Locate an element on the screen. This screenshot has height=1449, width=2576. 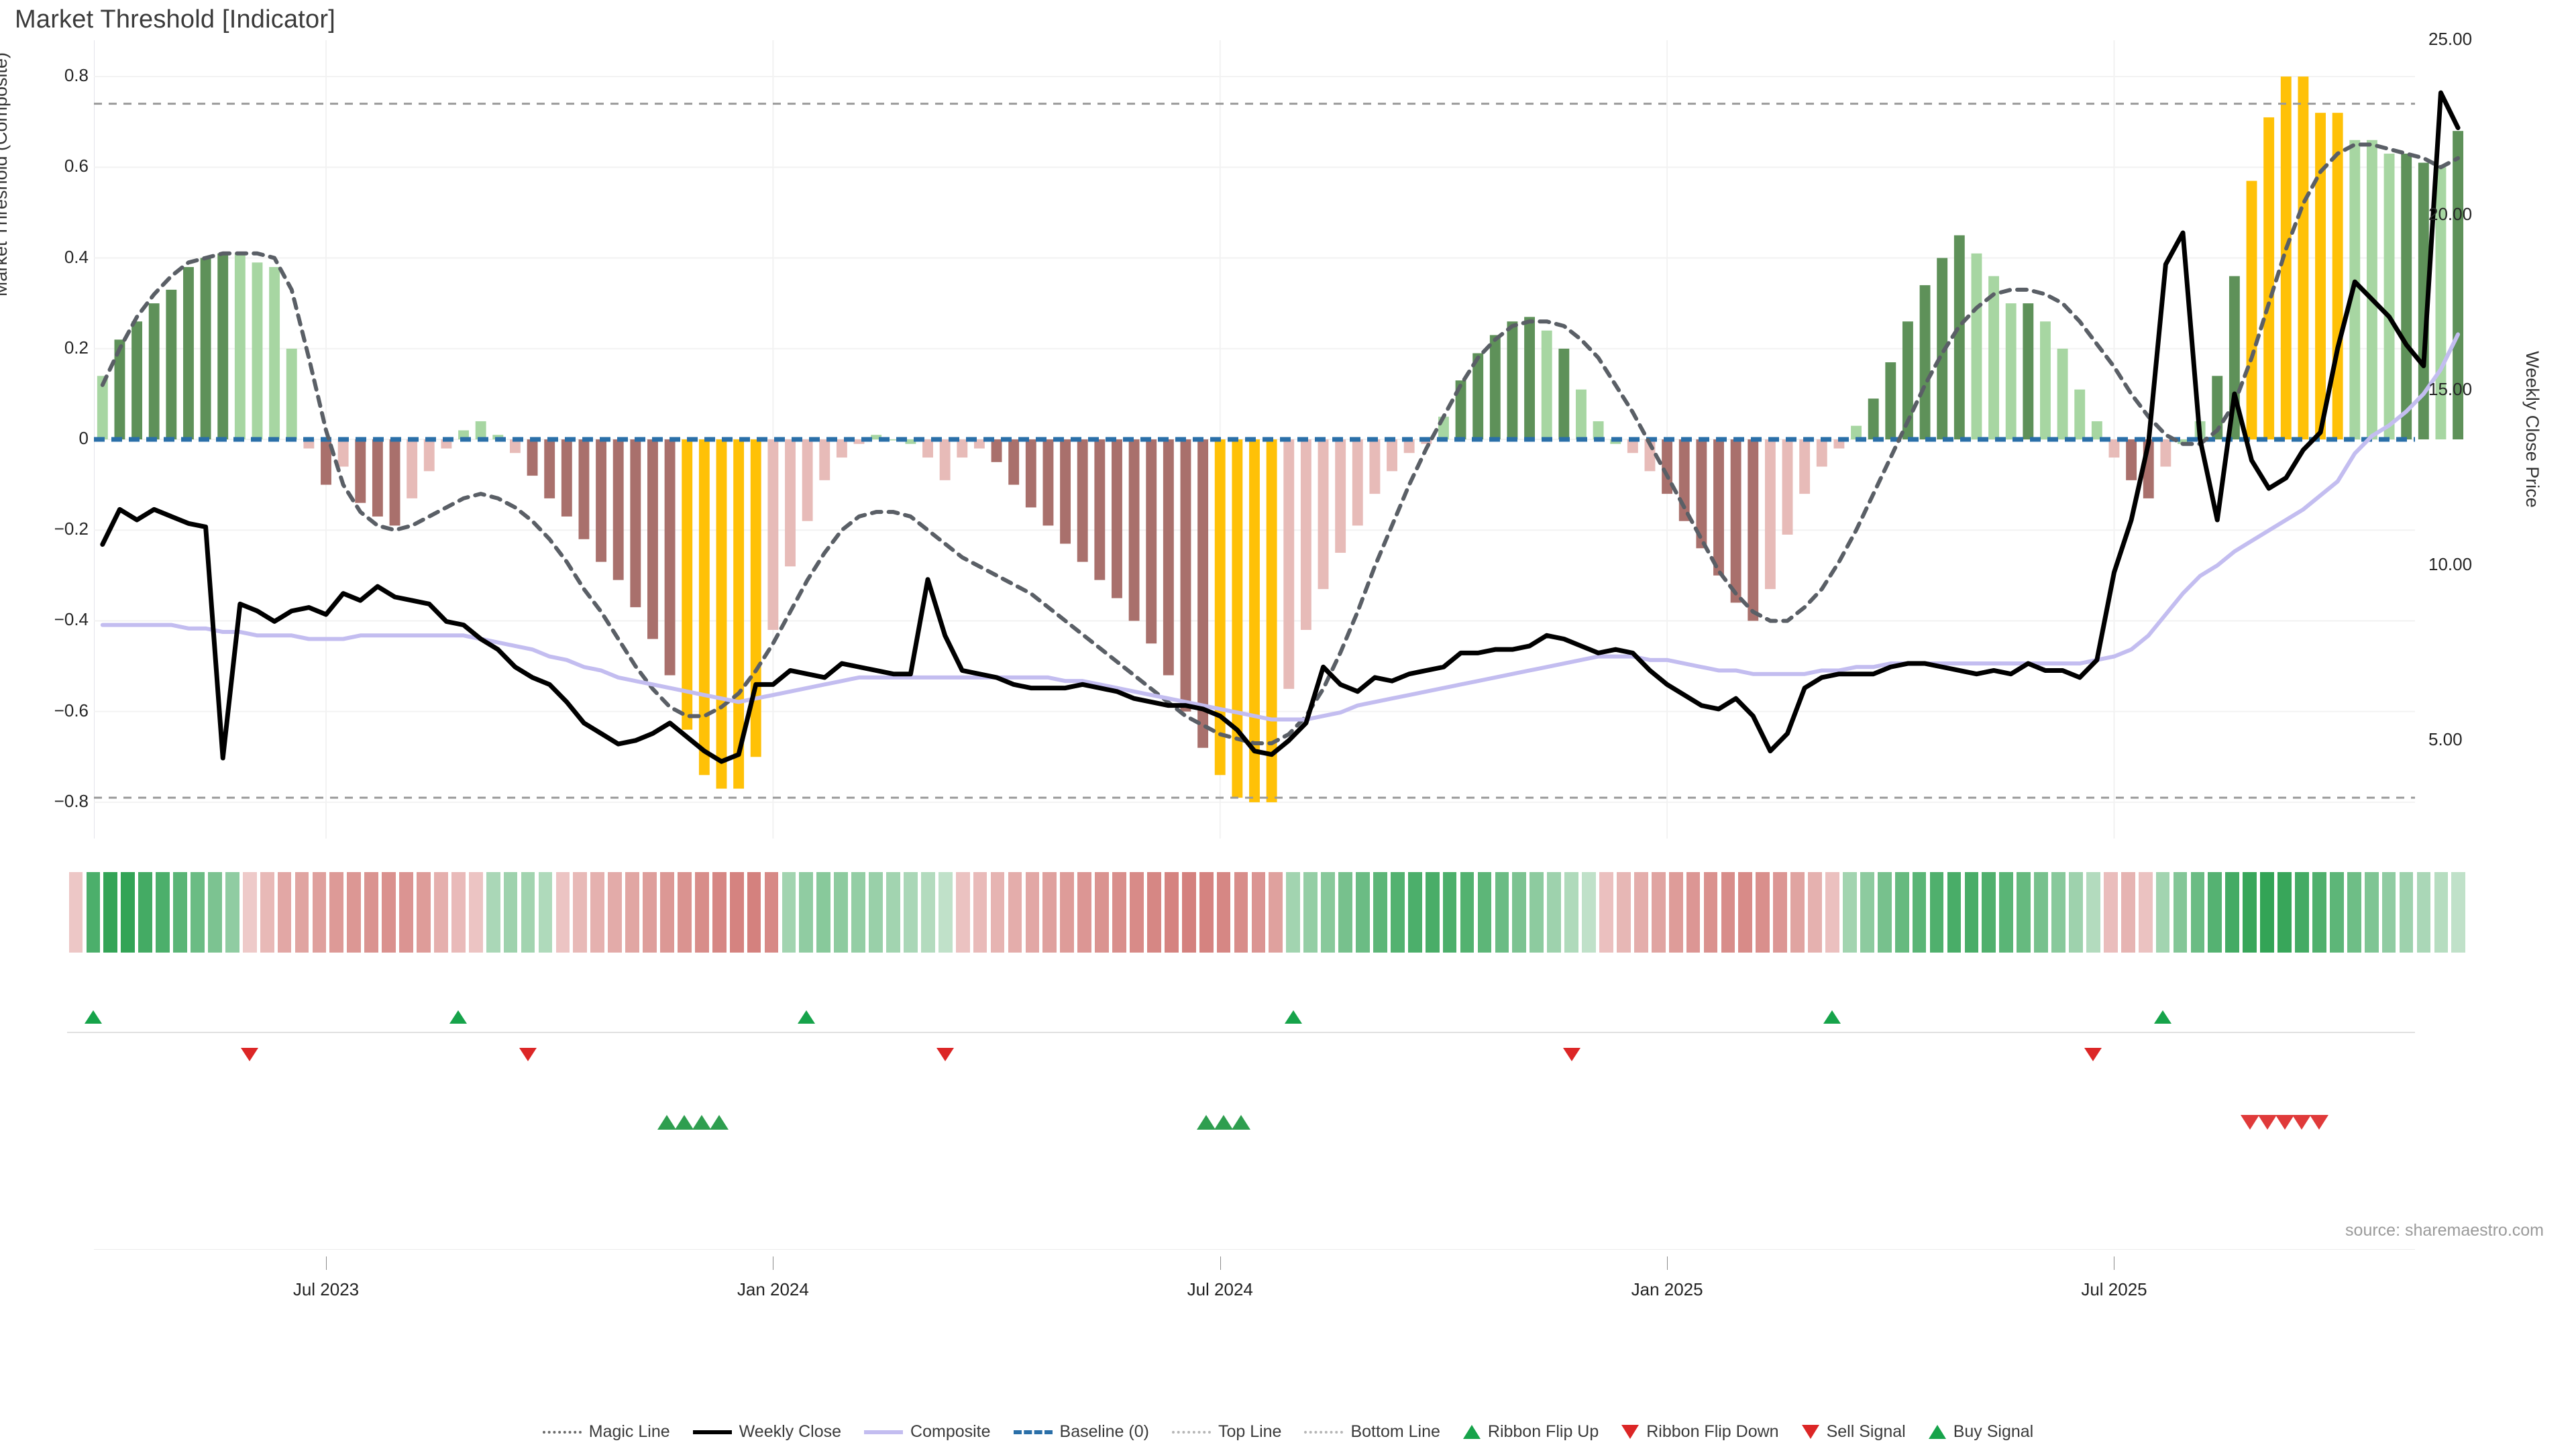
source-divider is located at coordinates (1254, 1249).